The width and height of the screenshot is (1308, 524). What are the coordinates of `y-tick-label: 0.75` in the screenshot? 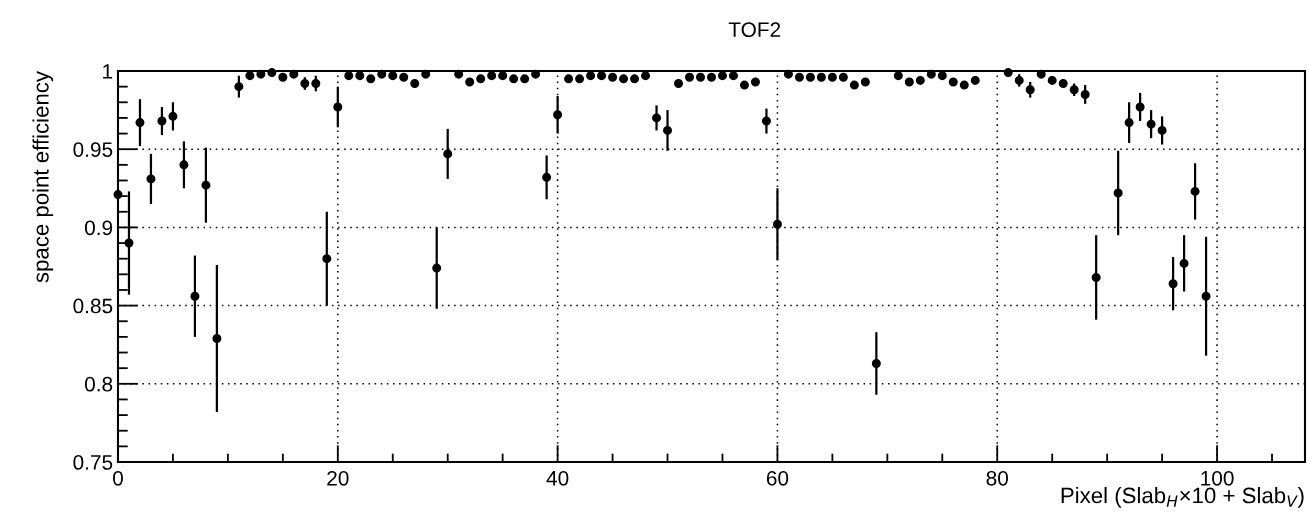 It's located at (93, 462).